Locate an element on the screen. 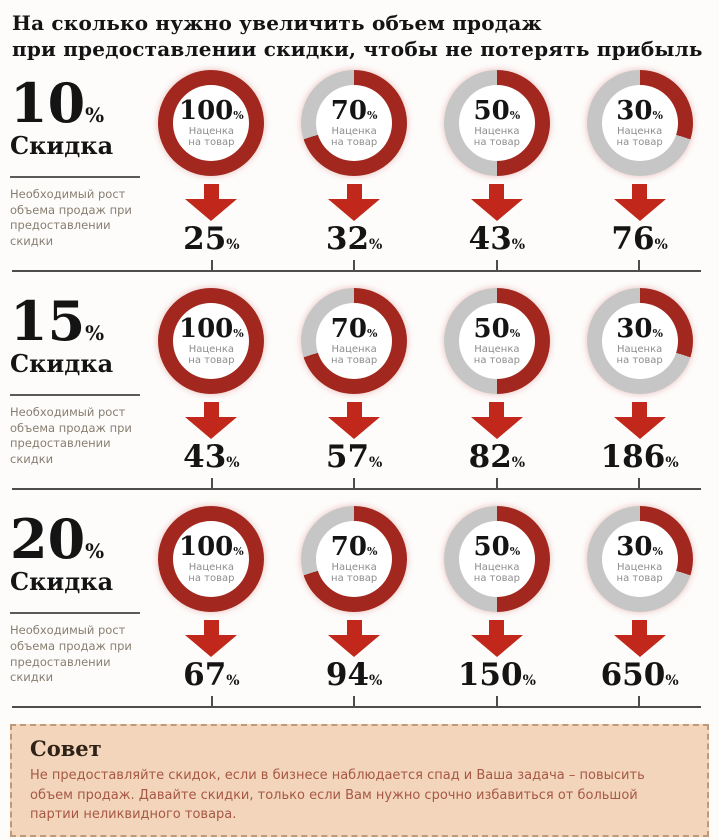 This screenshot has width=719, height=840. donut-center: 100% Наценка на товар is located at coordinates (211, 341).